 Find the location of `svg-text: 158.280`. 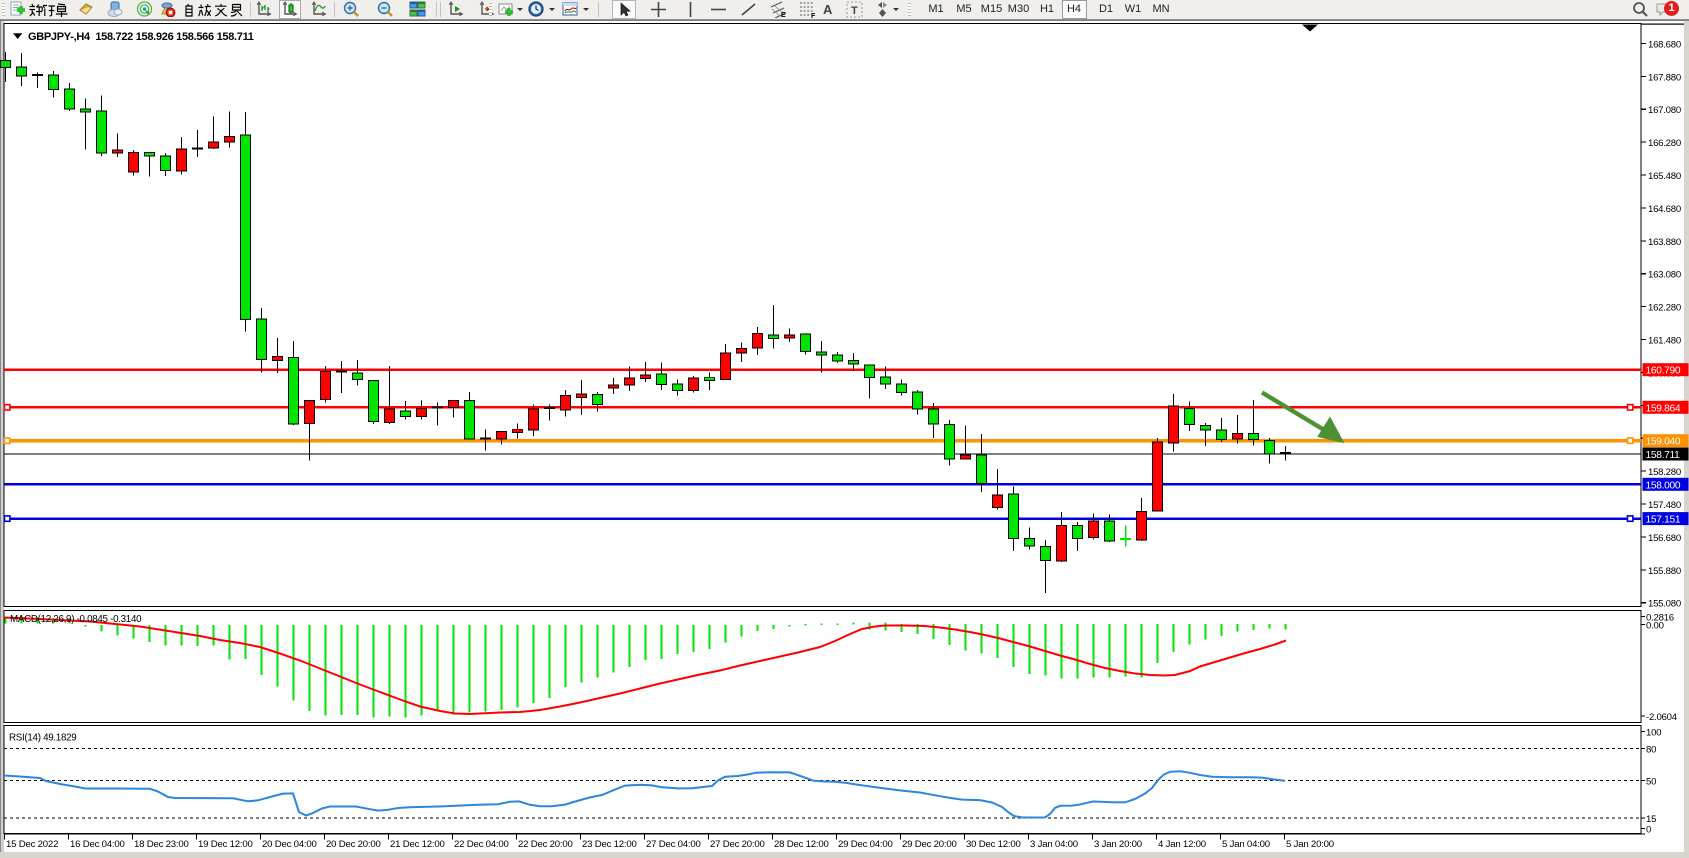

svg-text: 158.280 is located at coordinates (1664, 472).